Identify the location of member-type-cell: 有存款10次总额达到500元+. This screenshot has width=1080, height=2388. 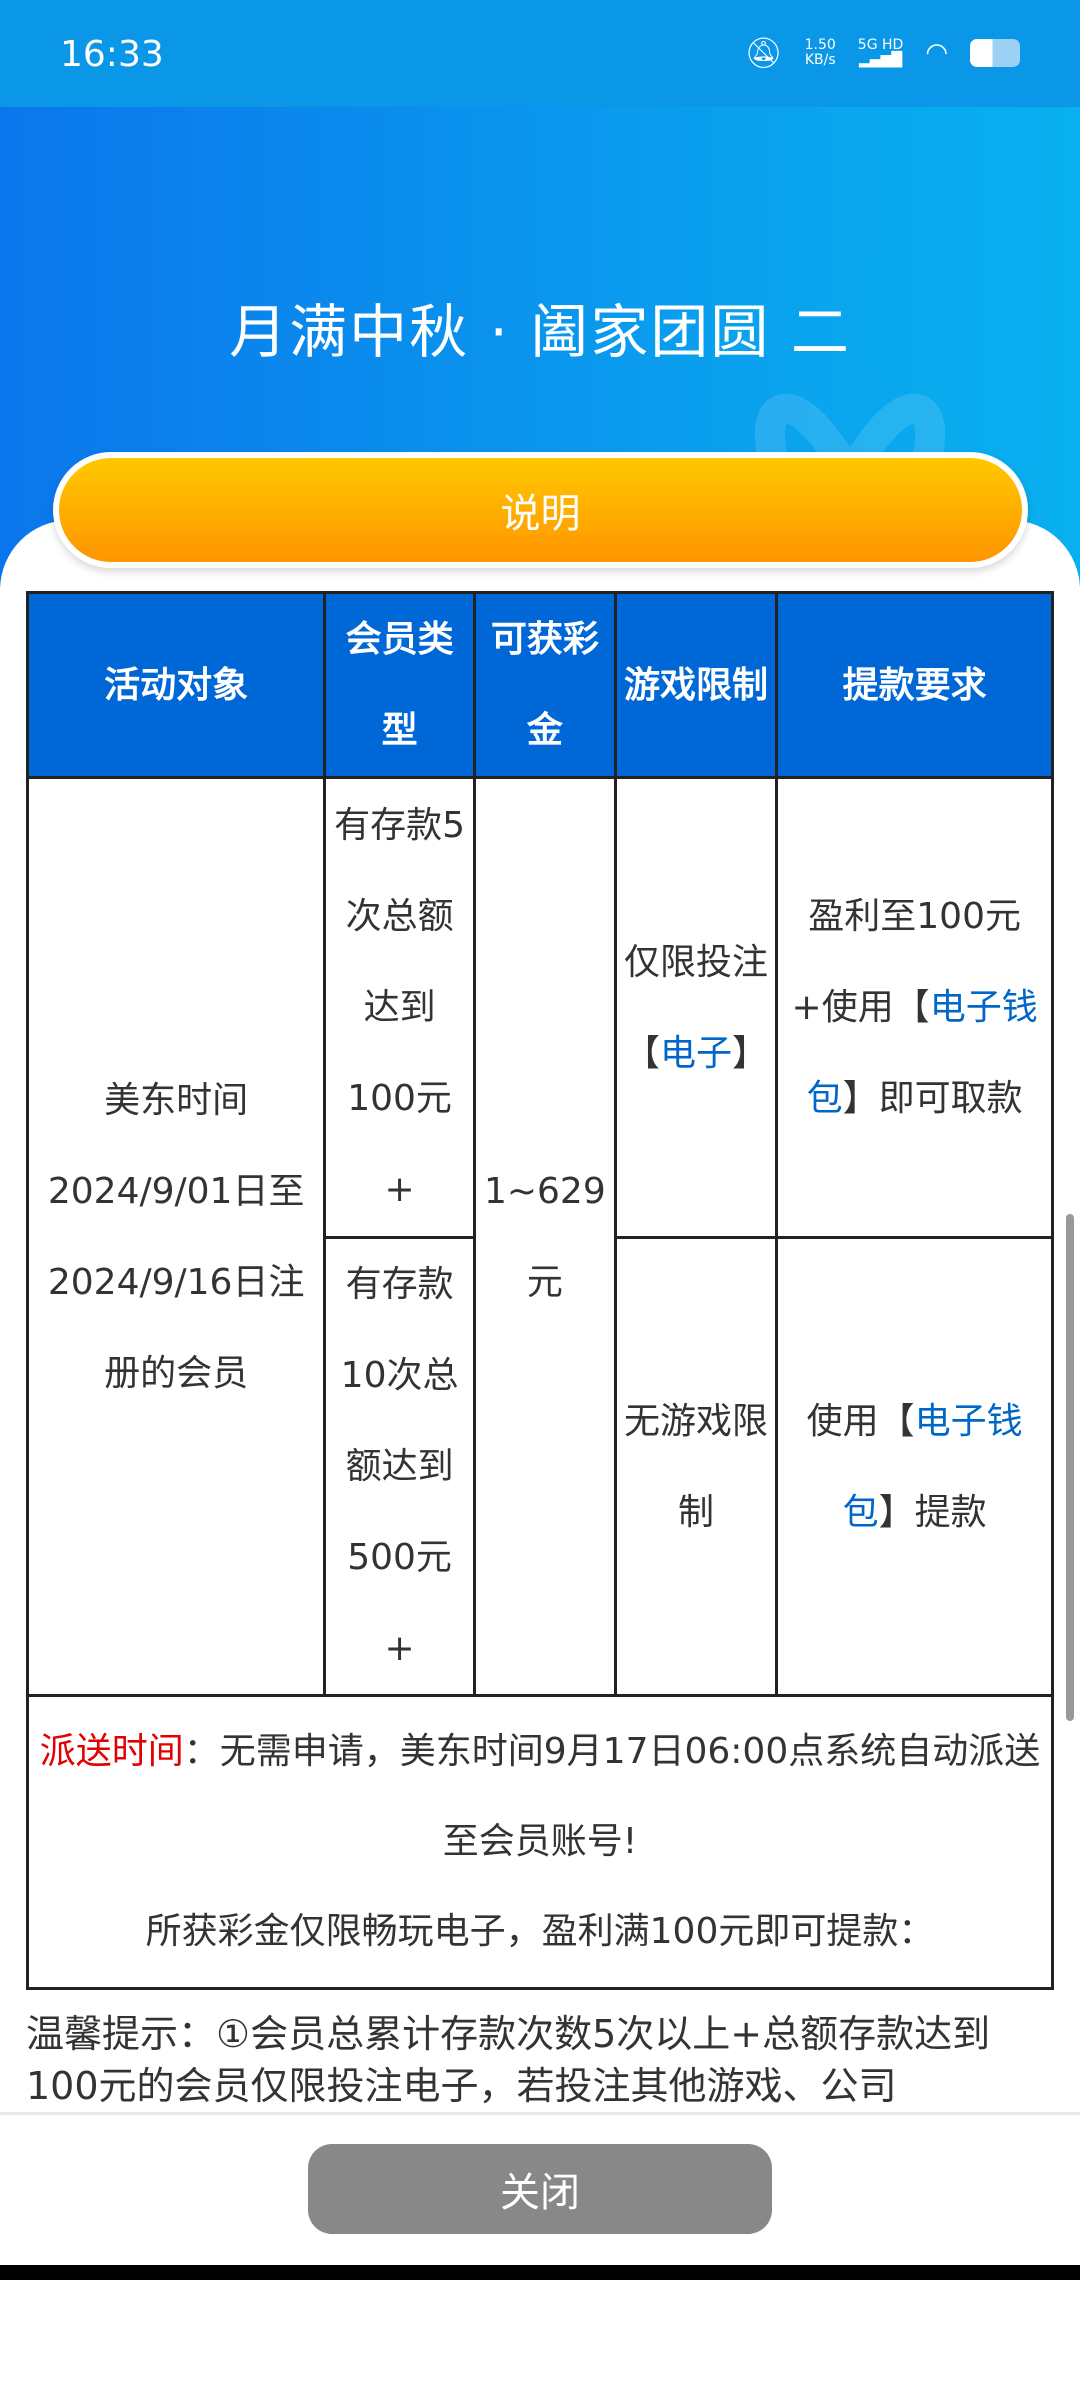
(399, 1466).